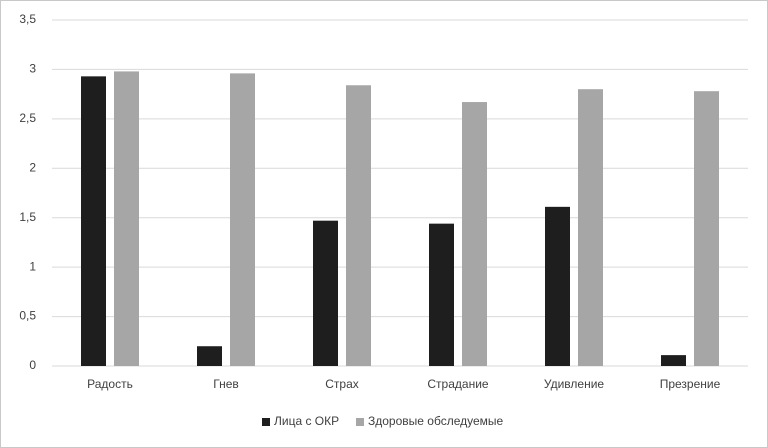 This screenshot has height=448, width=768. What do you see at coordinates (27, 19) in the screenshot?
I see `y-tick-label: 3,5` at bounding box center [27, 19].